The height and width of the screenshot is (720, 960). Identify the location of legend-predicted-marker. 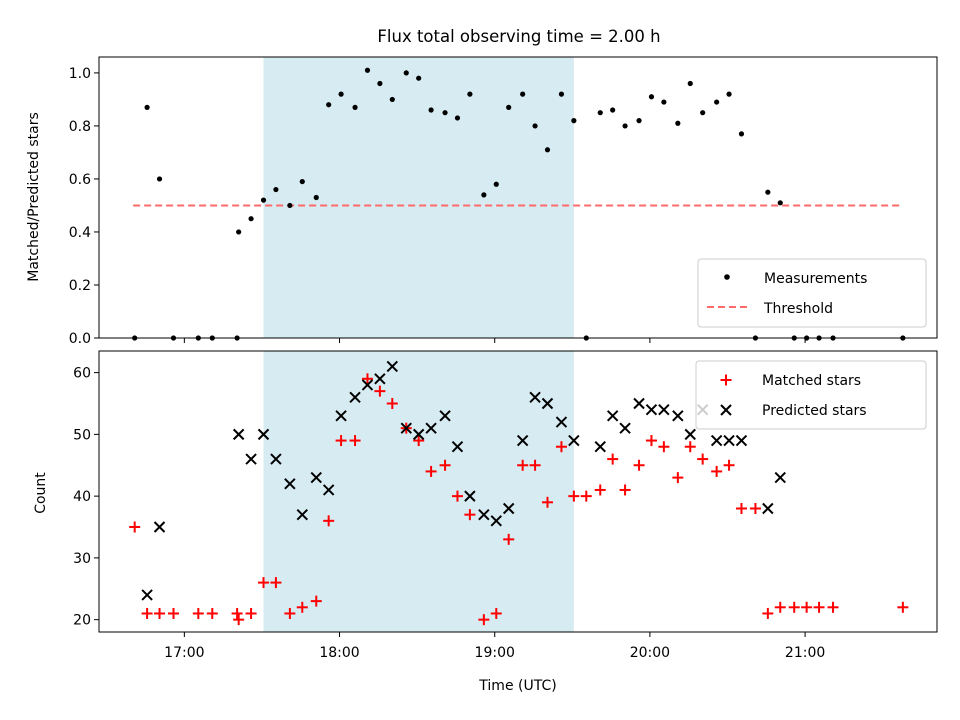
(726, 410).